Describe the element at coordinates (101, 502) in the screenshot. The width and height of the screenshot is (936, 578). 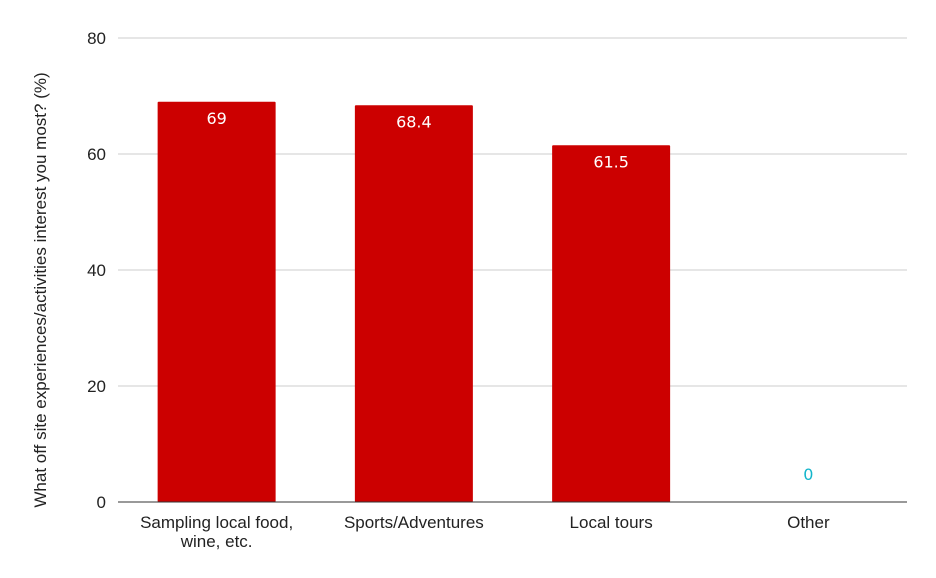
I see `y-tick-label: 0` at that location.